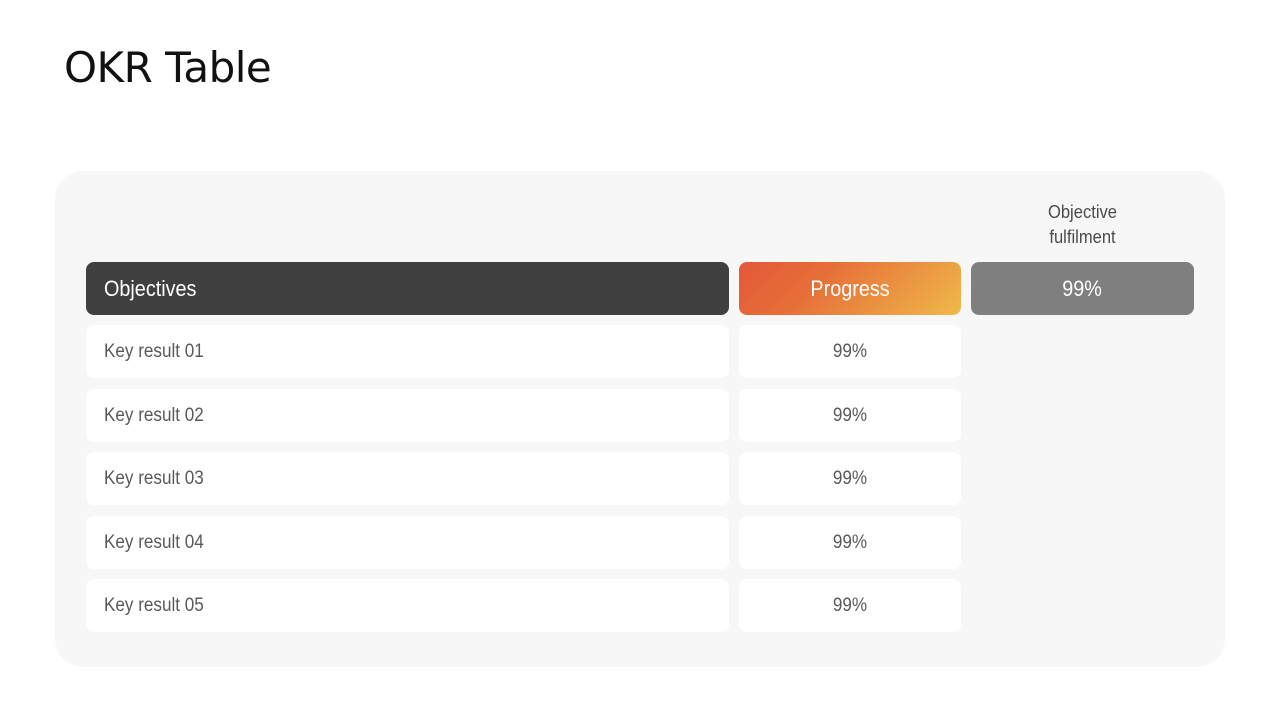 This screenshot has width=1280, height=720. I want to click on objective-fulfilment-label-line2: fulfilment, so click(1082, 237).